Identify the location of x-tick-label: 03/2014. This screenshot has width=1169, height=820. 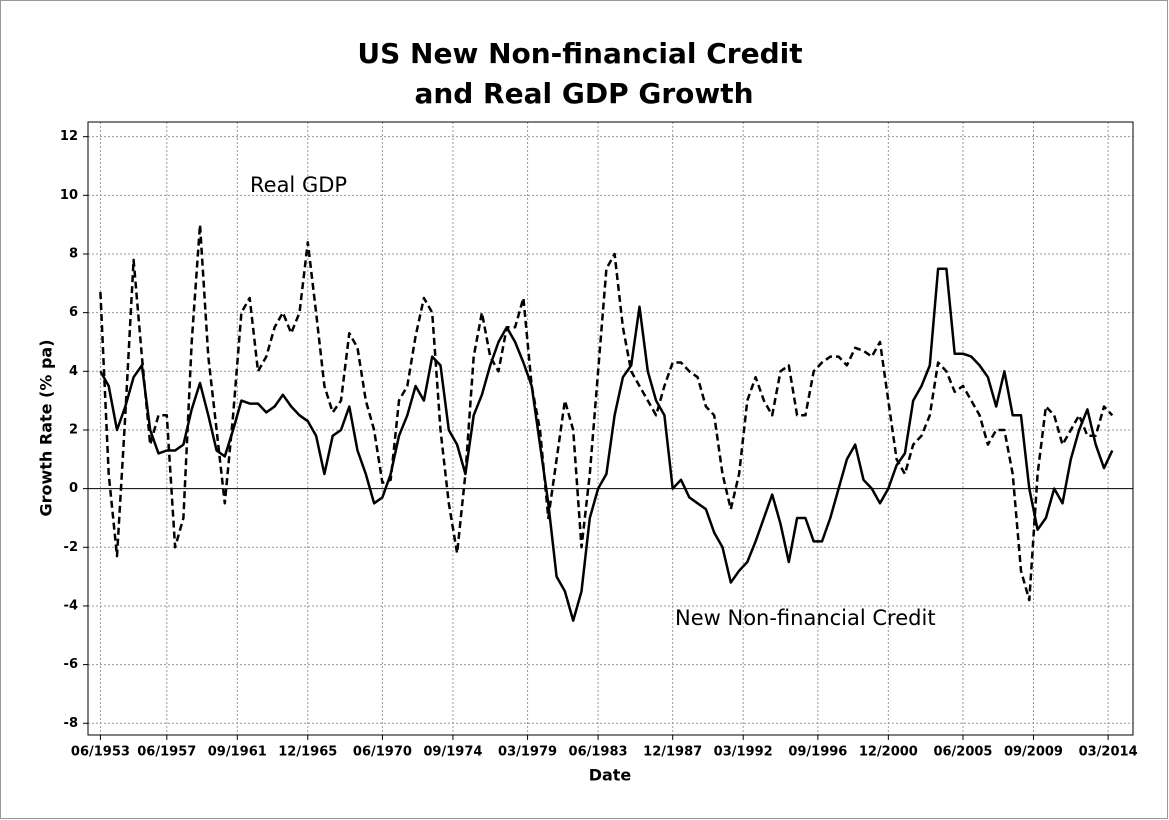
(1108, 752).